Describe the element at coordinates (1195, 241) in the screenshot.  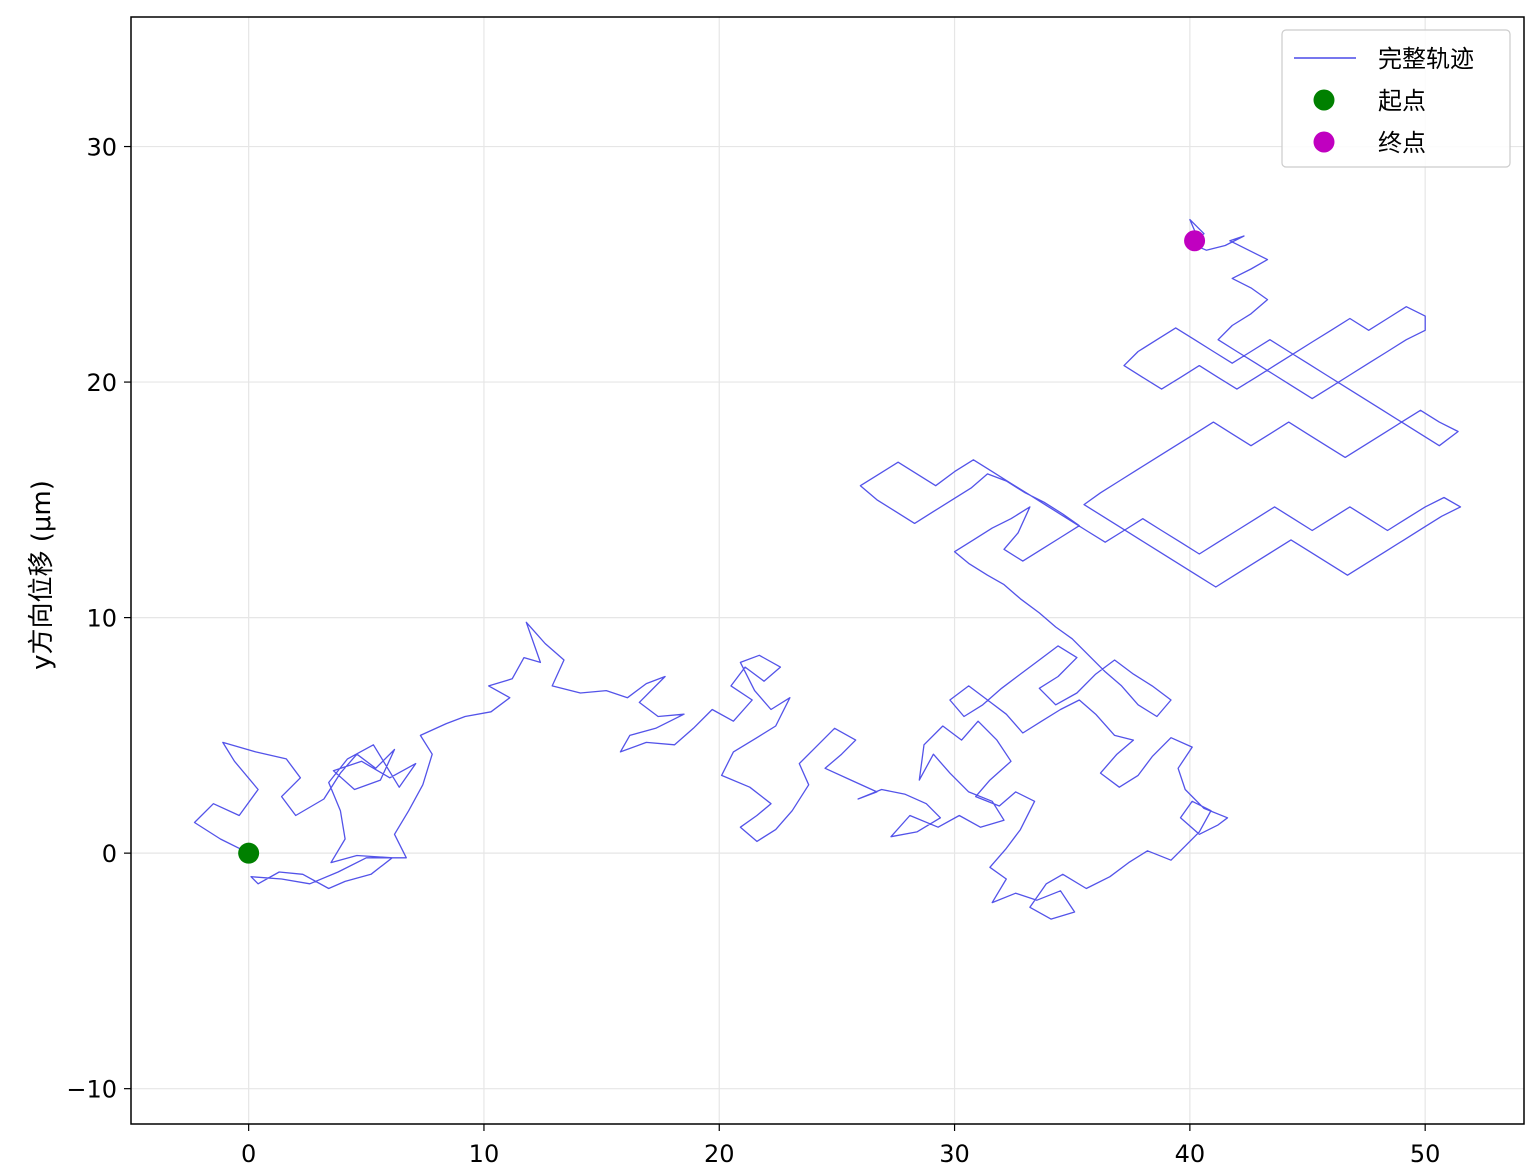
I see `end-point-marker` at that location.